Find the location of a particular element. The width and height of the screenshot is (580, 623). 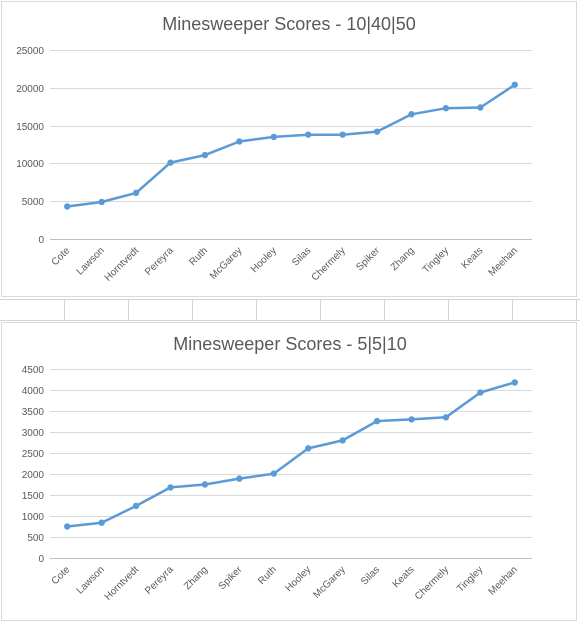

y-tick-label: 10000 is located at coordinates (30, 164).